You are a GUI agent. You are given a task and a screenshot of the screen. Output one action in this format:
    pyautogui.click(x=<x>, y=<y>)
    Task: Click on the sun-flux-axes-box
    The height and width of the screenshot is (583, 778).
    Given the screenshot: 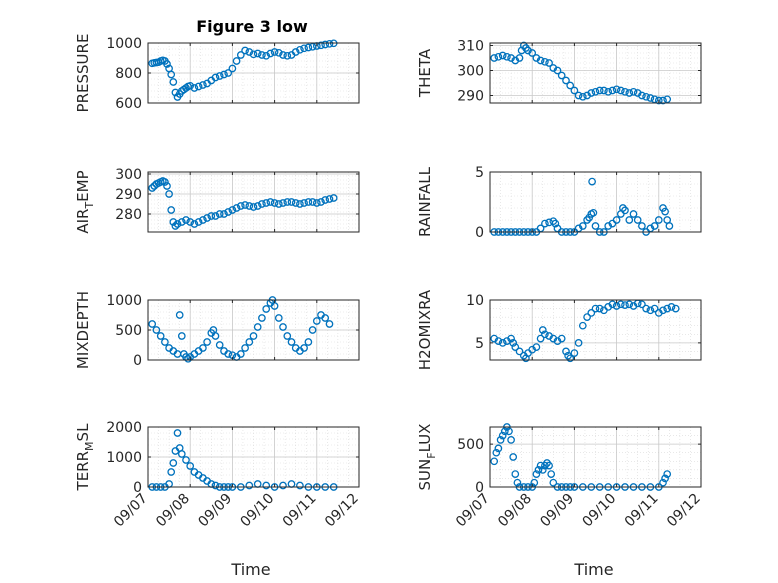 What is the action you would take?
    pyautogui.click(x=595, y=457)
    